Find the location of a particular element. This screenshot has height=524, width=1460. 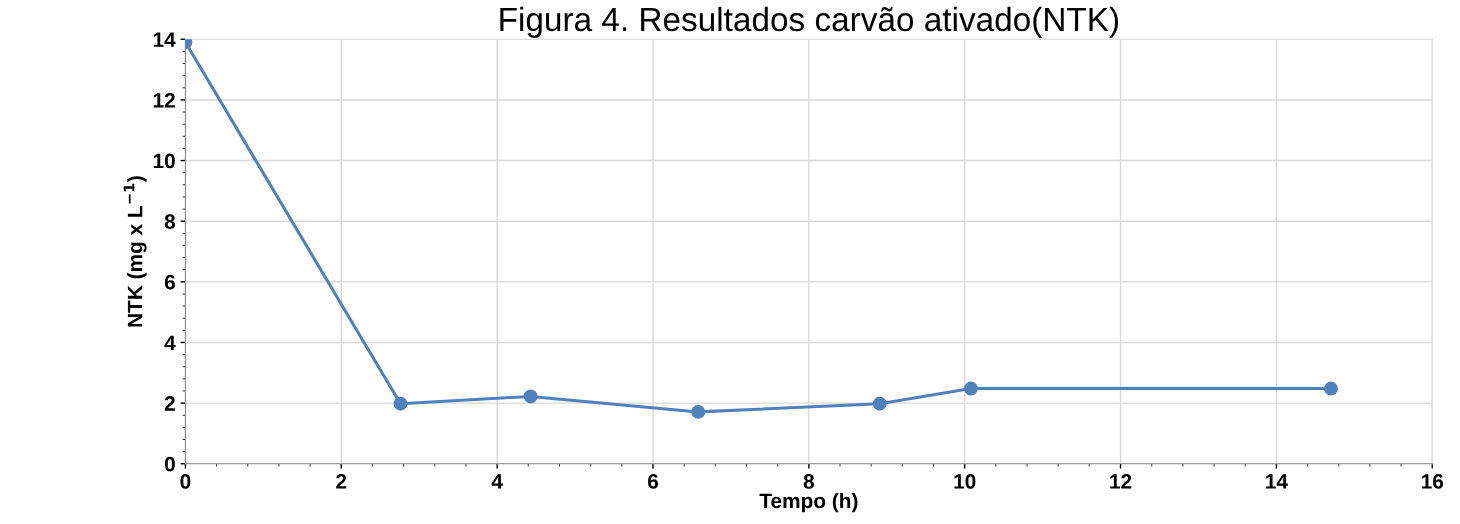

y-tick-label: 0 is located at coordinates (169, 464).